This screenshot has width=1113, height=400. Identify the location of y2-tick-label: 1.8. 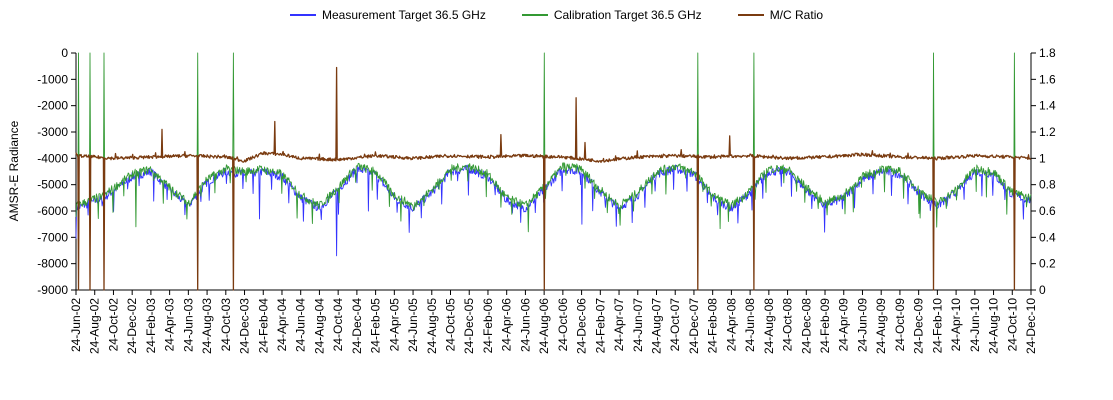
(1047, 53).